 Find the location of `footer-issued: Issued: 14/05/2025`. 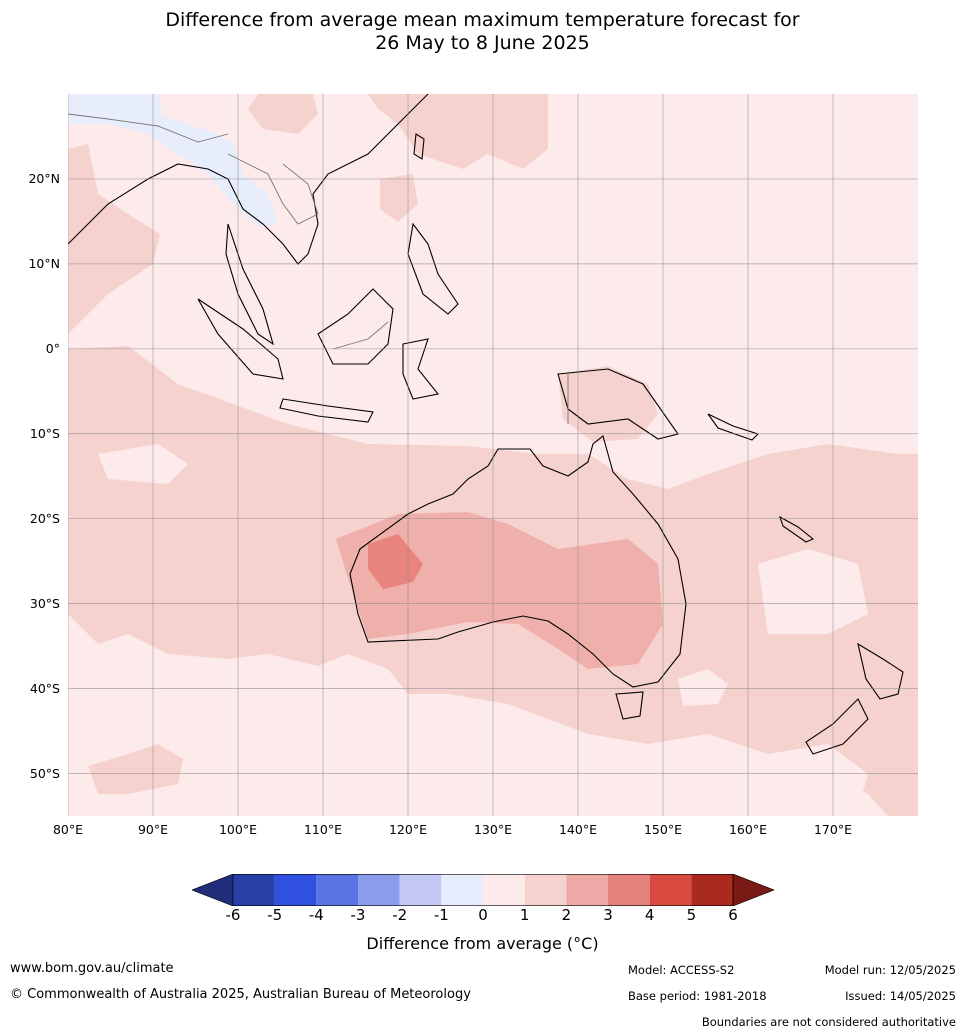

footer-issued: Issued: 14/05/2025 is located at coordinates (900, 996).